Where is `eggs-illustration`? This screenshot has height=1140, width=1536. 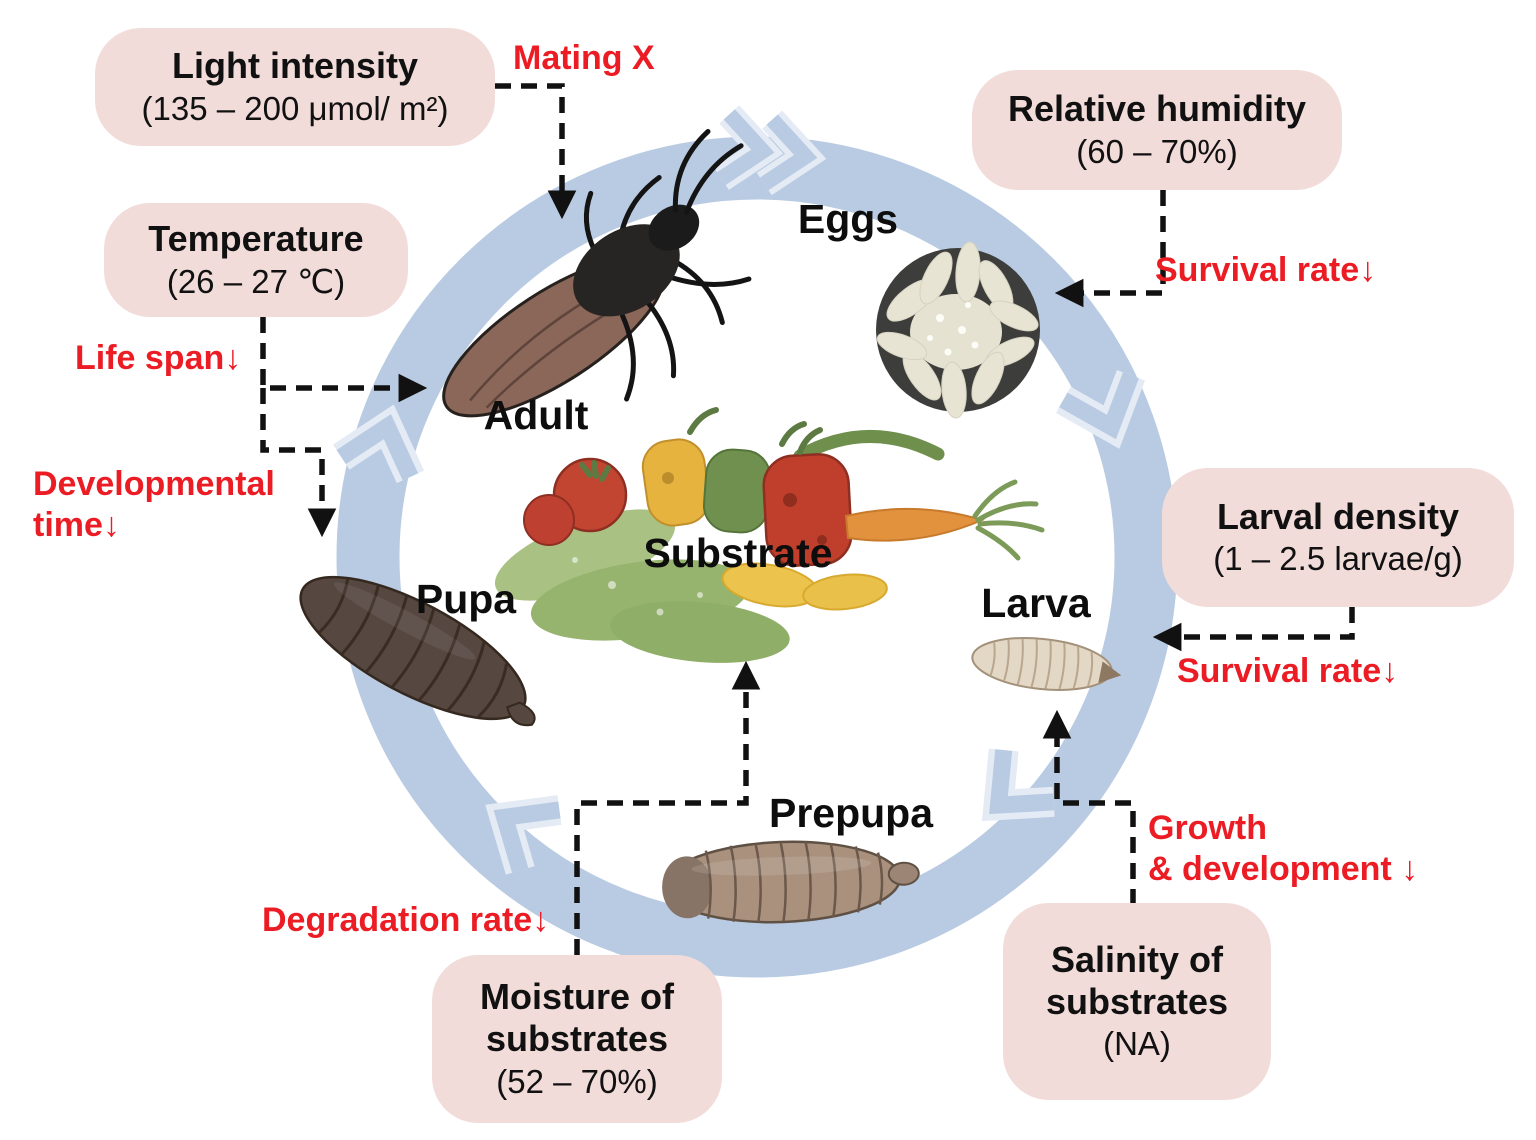 eggs-illustration is located at coordinates (958, 330).